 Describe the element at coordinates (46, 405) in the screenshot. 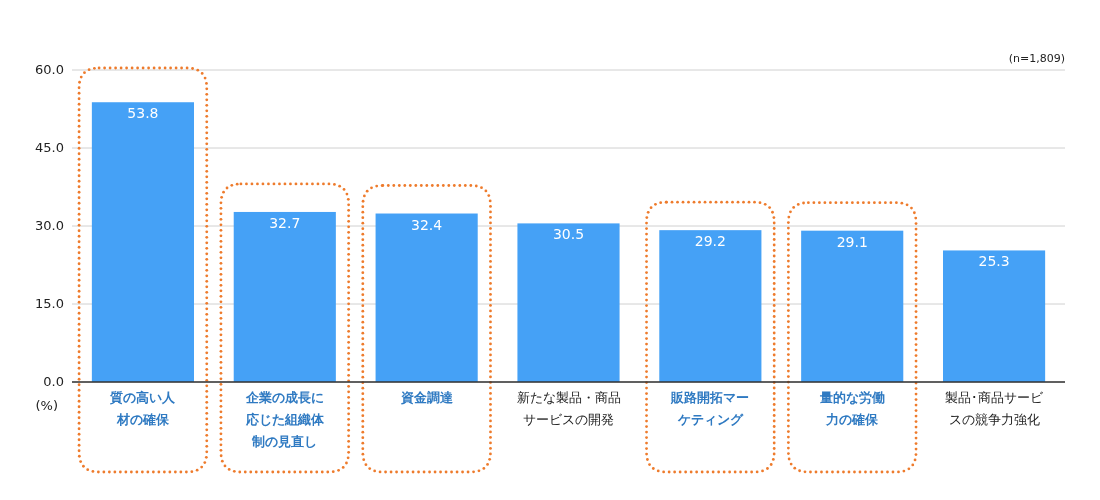

I see `y-axis-title: (%)` at that location.